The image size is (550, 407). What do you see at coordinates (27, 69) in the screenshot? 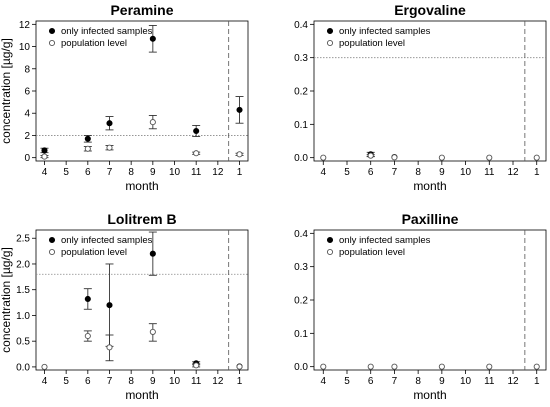
I see `y-tick-label: 8` at bounding box center [27, 69].